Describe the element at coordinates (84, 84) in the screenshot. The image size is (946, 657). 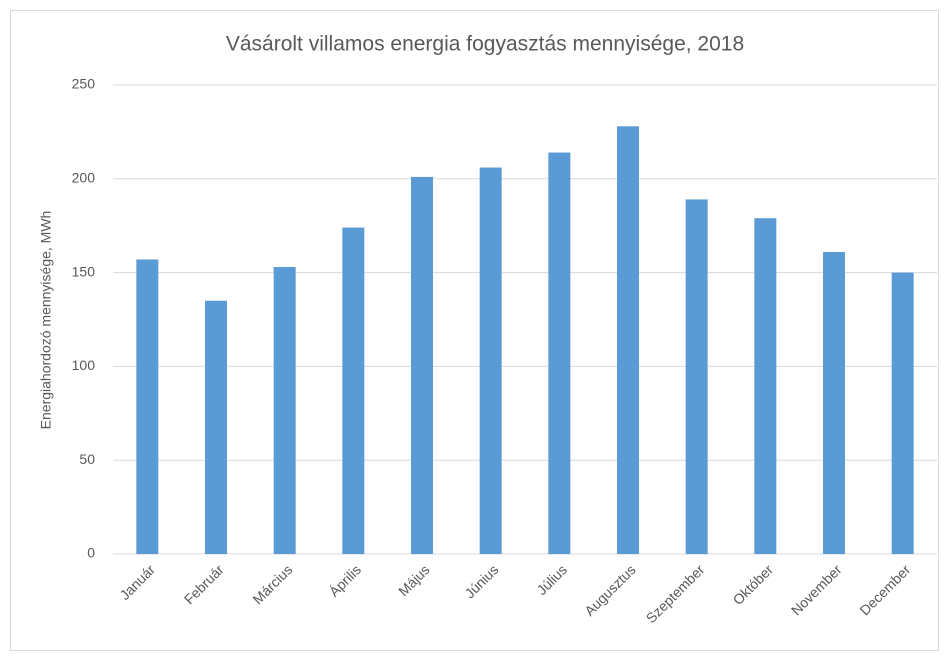
I see `y-tick-label: 250` at that location.